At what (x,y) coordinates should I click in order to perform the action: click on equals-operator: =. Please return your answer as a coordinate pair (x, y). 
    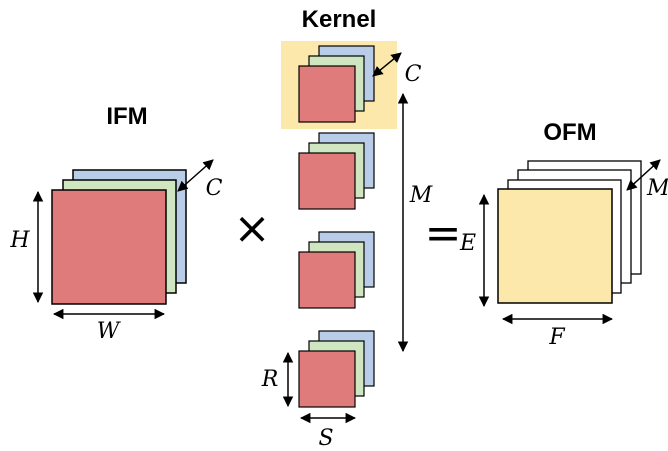
    Looking at the image, I should click on (443, 233).